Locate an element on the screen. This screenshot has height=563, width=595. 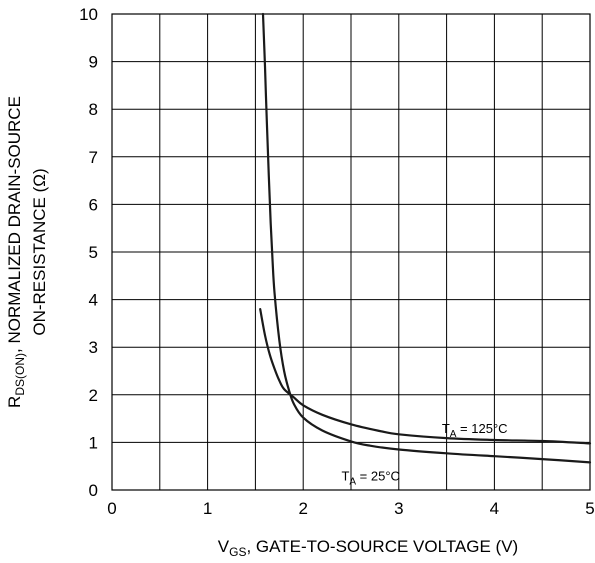
y-tick-label: 8 is located at coordinates (93, 109).